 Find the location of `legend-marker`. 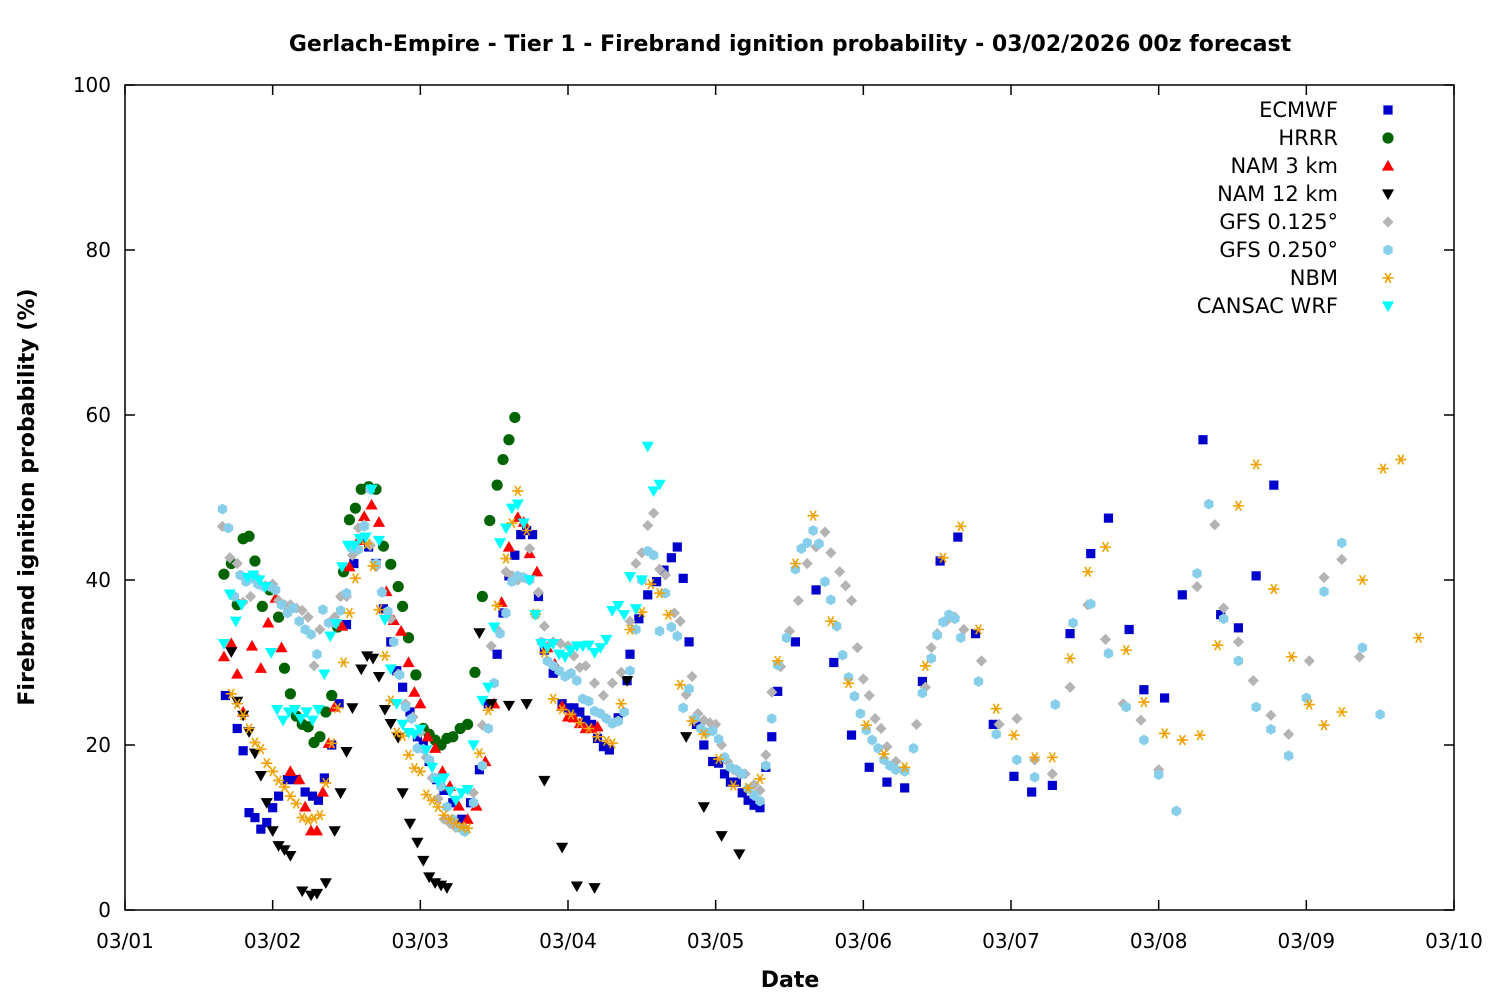

legend-marker is located at coordinates (1388, 278).